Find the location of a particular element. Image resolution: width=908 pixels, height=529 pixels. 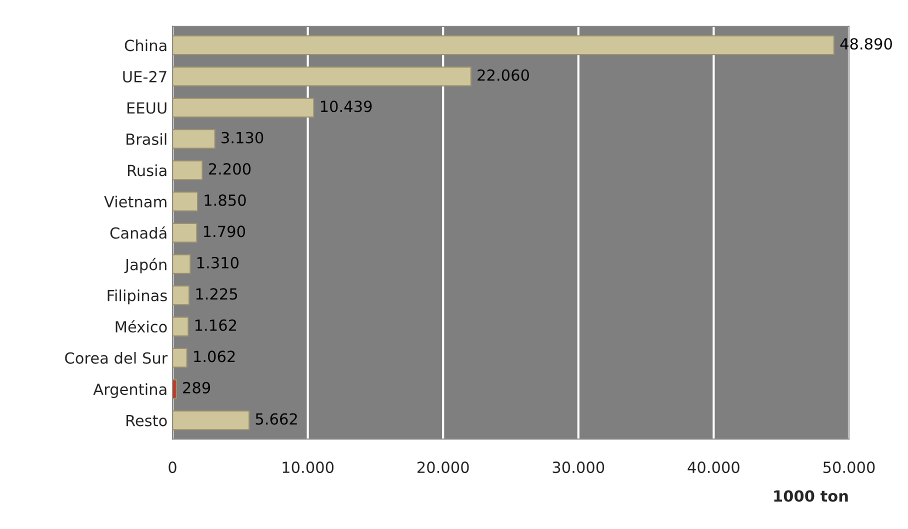

y-tick-label: Vietnam is located at coordinates (135, 202).